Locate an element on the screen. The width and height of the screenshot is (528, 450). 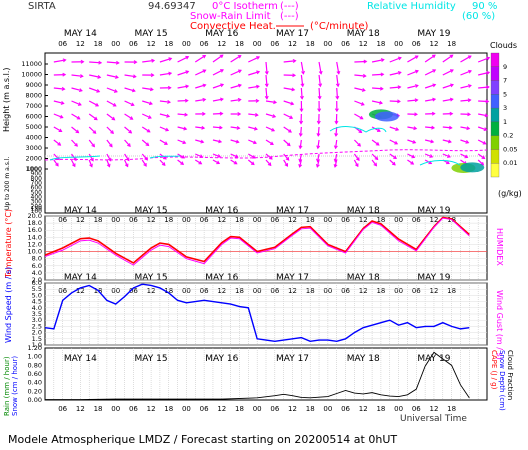
cloud-cell is located at coordinates (386, 116).